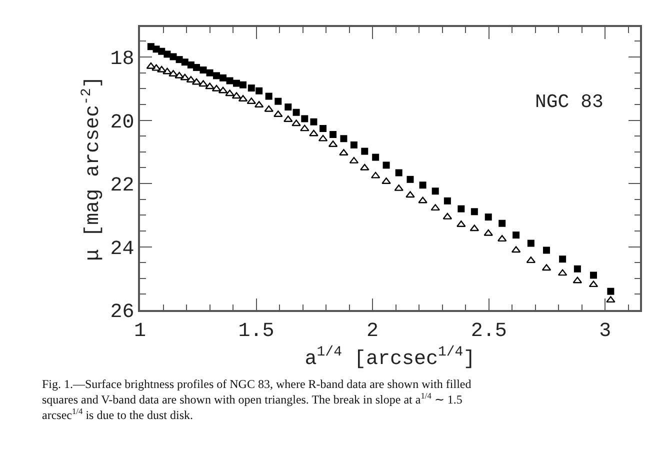 The height and width of the screenshot is (473, 655). I want to click on x-tick-label: 2.5, so click(488, 331).